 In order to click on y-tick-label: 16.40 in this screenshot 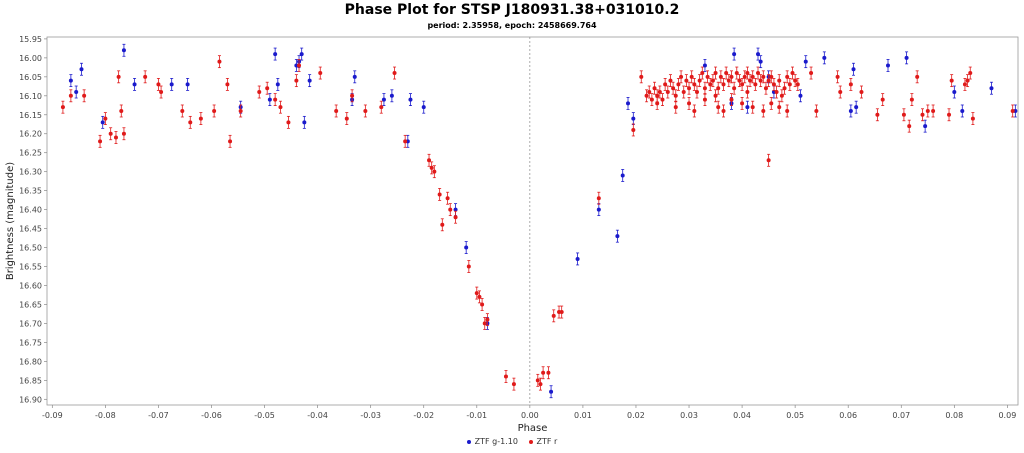, I will do `click(30, 210)`.